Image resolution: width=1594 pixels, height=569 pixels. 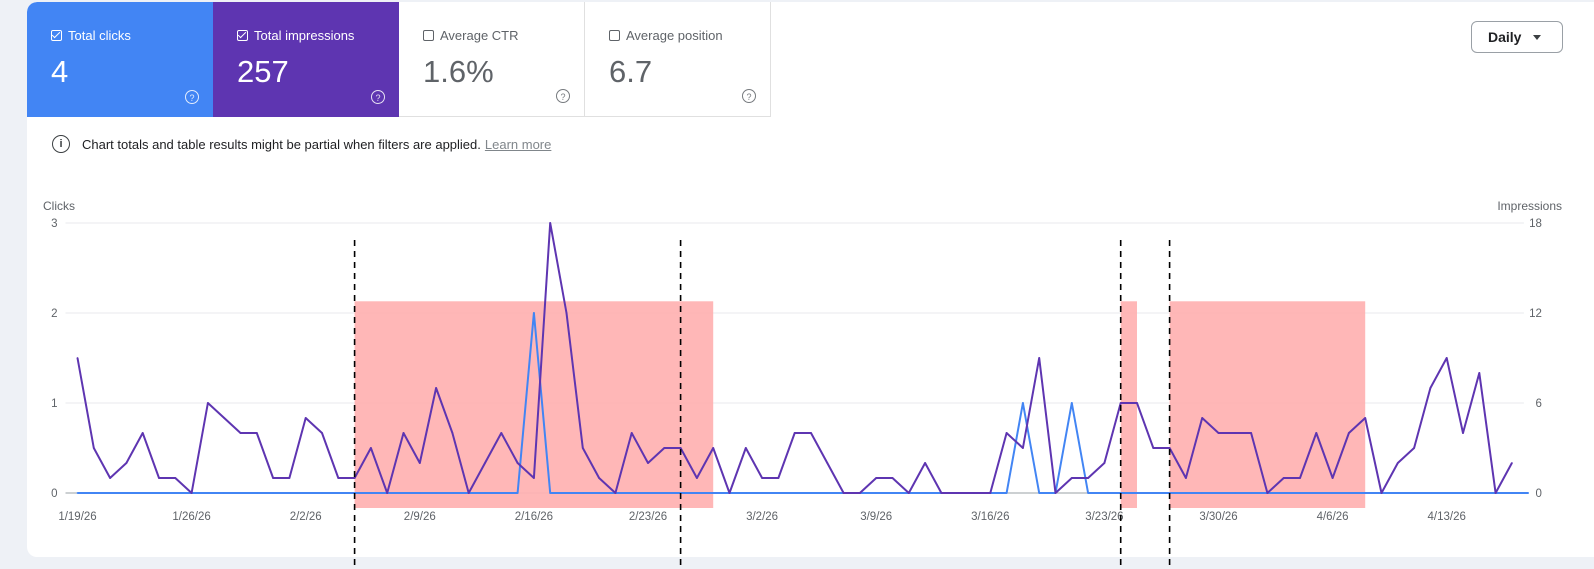 What do you see at coordinates (54, 314) in the screenshot?
I see `y-tick-label-left: 2` at bounding box center [54, 314].